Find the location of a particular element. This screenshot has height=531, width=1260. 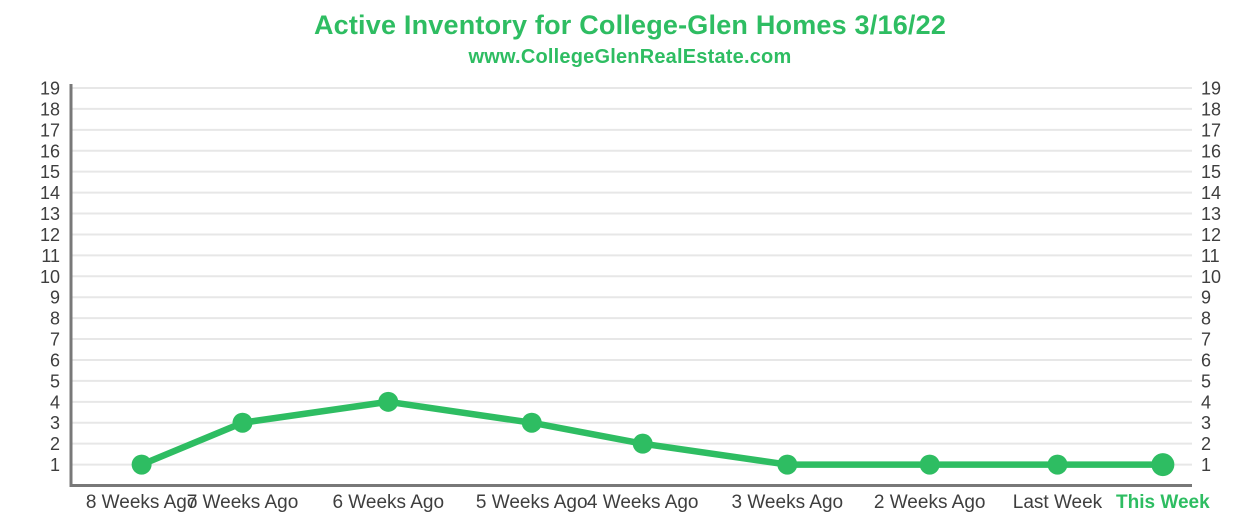

y-axis-tick-label-right: 17 is located at coordinates (1211, 130).